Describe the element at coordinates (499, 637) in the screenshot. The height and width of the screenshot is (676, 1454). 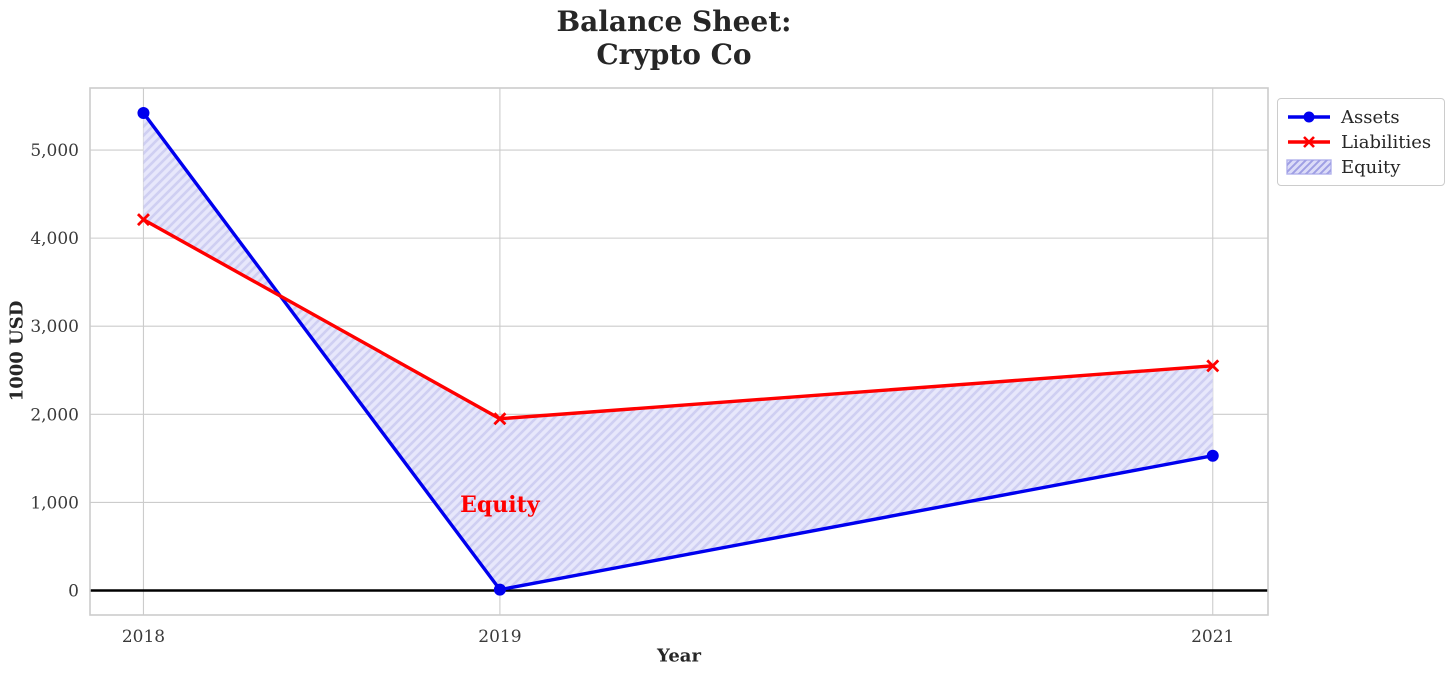
I see `svg-text: 2019` at that location.